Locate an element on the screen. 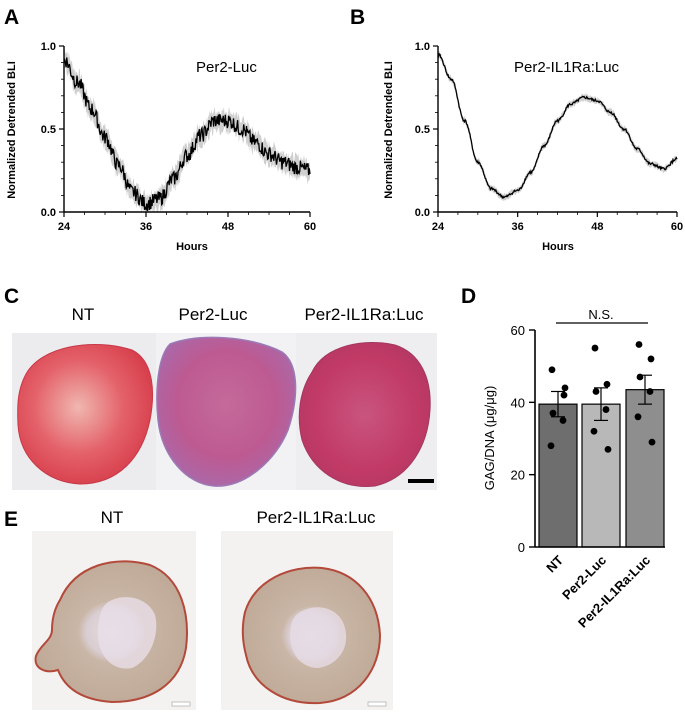  histology-image-c is located at coordinates (224, 411).